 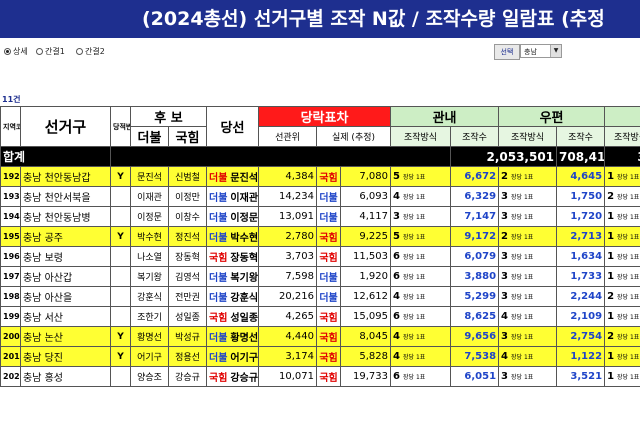 I want to click on total-domestic: 2,053,501, so click(x=504, y=156).